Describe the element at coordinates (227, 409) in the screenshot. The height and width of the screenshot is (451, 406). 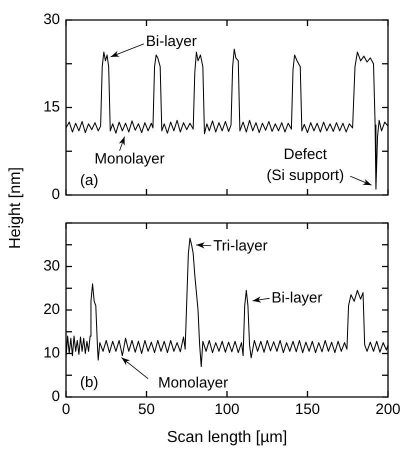
I see `x-tick-label: 100` at that location.